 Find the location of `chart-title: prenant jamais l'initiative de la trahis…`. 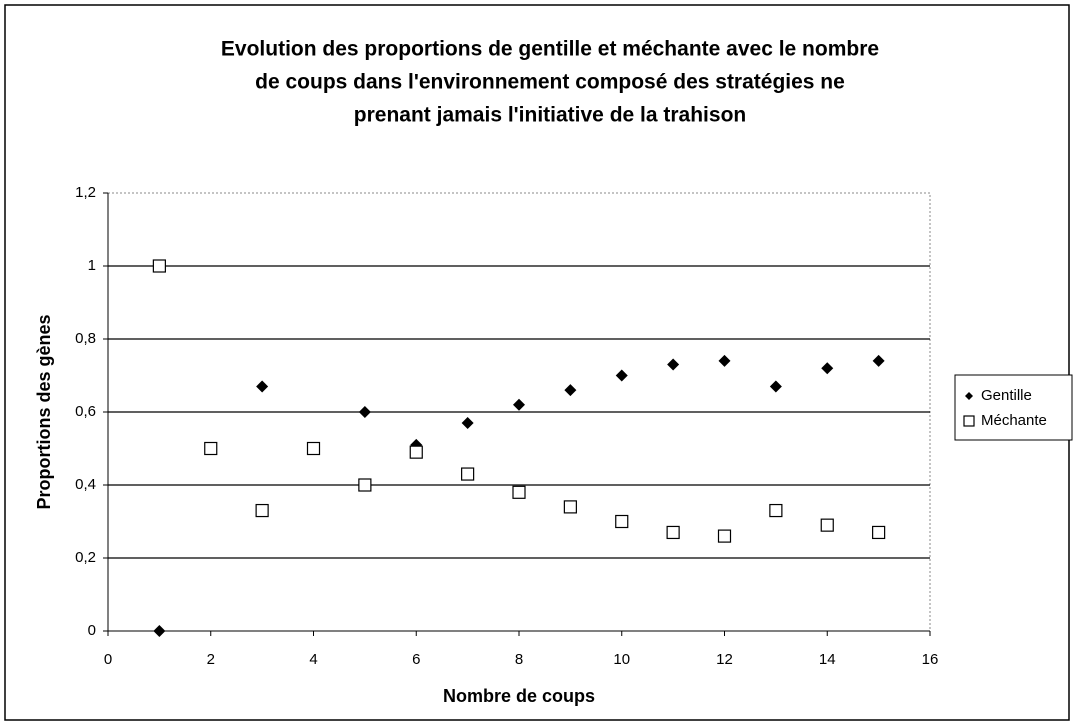

chart-title: prenant jamais l'initiative de la trahis… is located at coordinates (550, 115).